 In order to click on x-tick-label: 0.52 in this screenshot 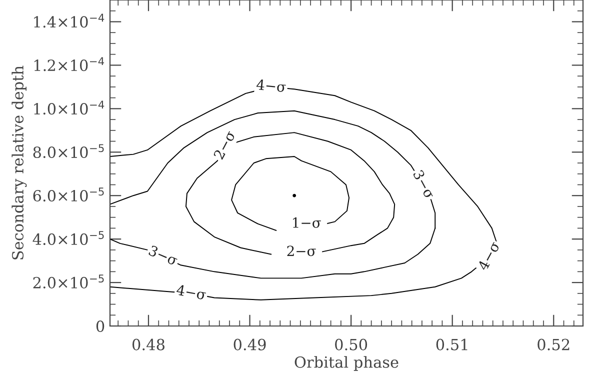, I will do `click(554, 344)`.